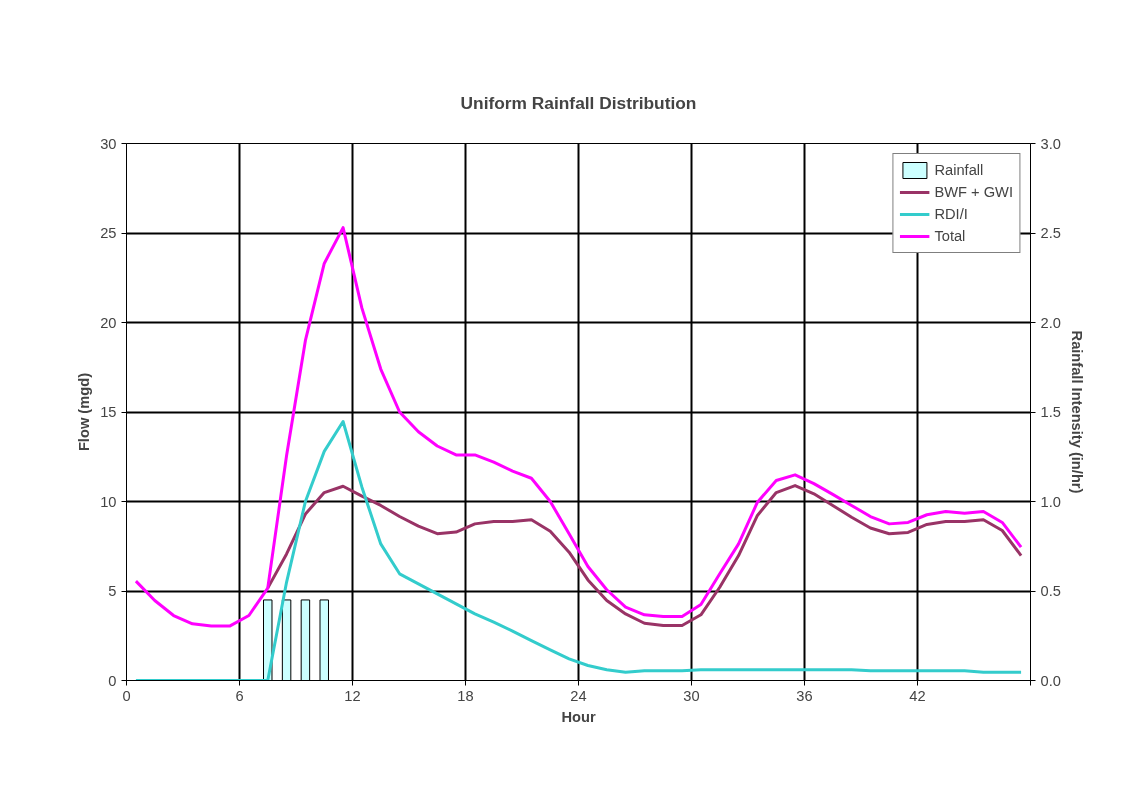 The width and height of the screenshot is (1142, 799). I want to click on y-tick-label: 0, so click(112, 680).